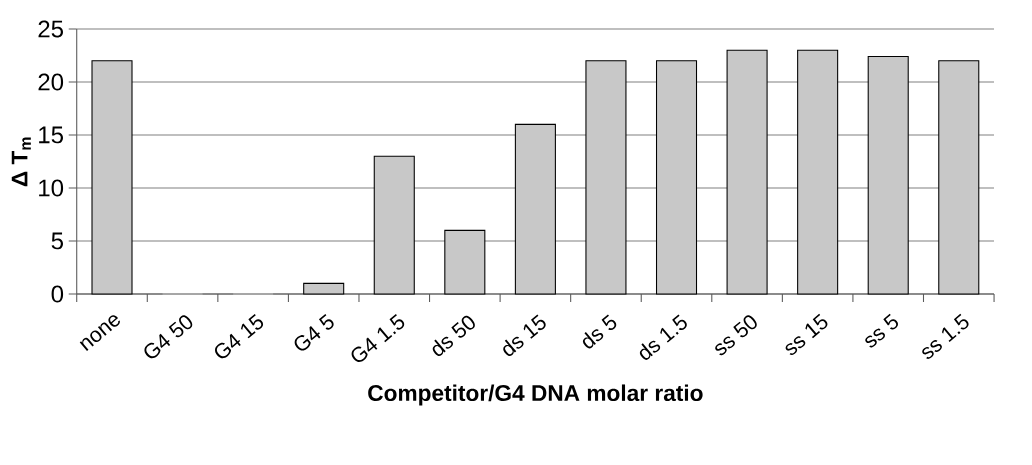  Describe the element at coordinates (51, 82) in the screenshot. I see `y-tick-label: 20` at that location.